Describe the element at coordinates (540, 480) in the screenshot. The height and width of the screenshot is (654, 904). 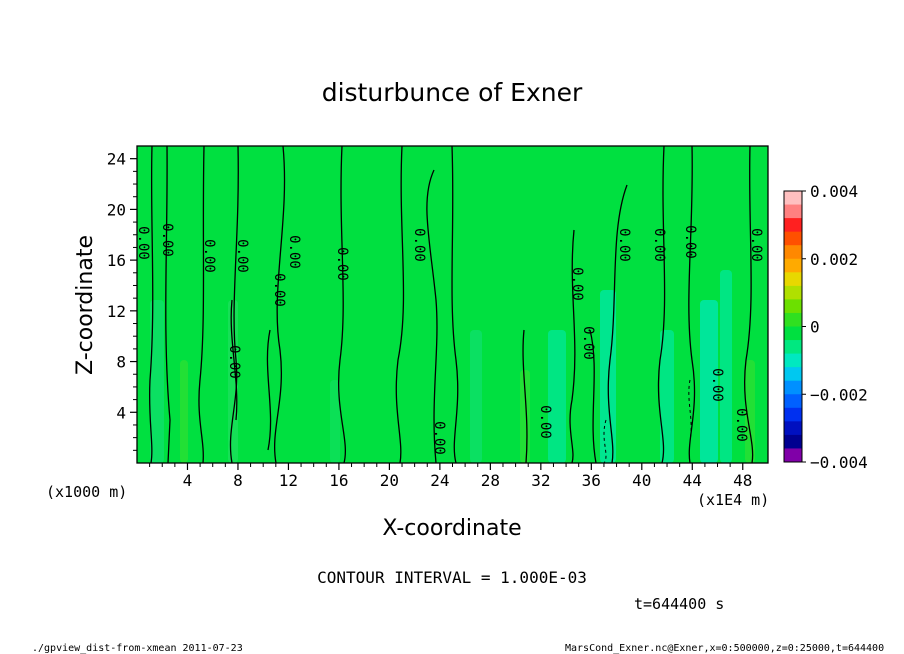
I see `x-tick-label: 32` at that location.